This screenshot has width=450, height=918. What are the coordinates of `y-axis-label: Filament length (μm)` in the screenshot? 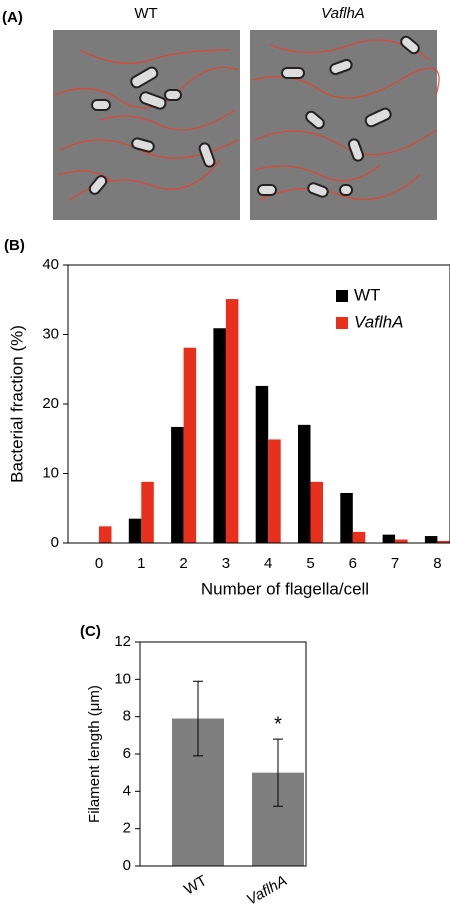 It's located at (94, 754).